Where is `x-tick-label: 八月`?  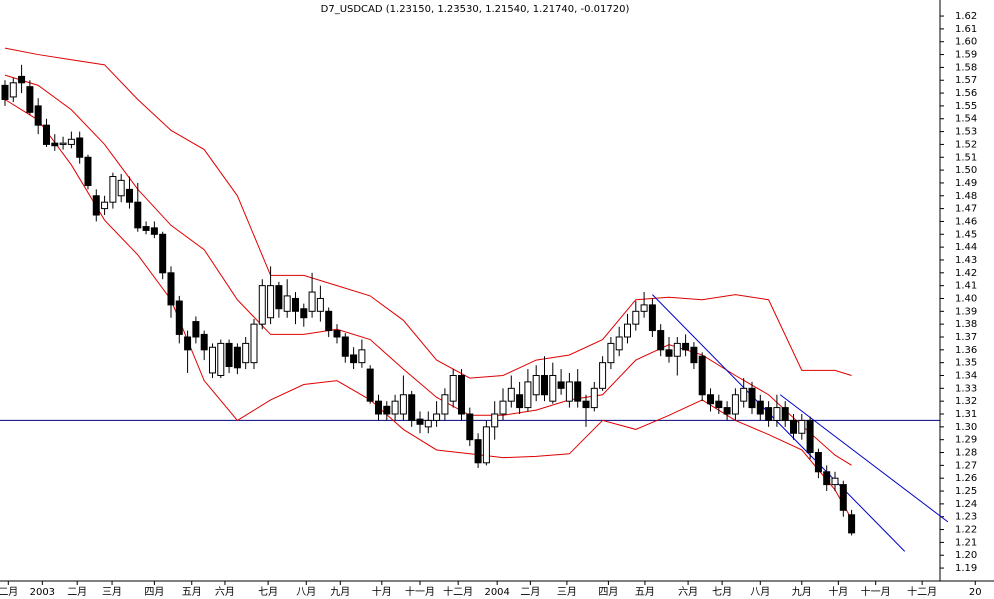
x-tick-label: 八月 is located at coordinates (760, 592).